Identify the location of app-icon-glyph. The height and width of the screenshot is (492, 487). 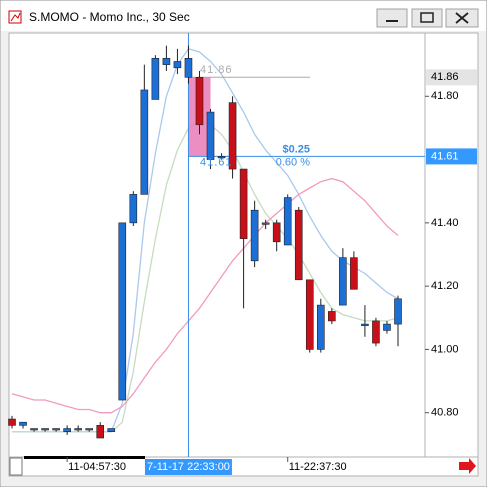
(15, 17).